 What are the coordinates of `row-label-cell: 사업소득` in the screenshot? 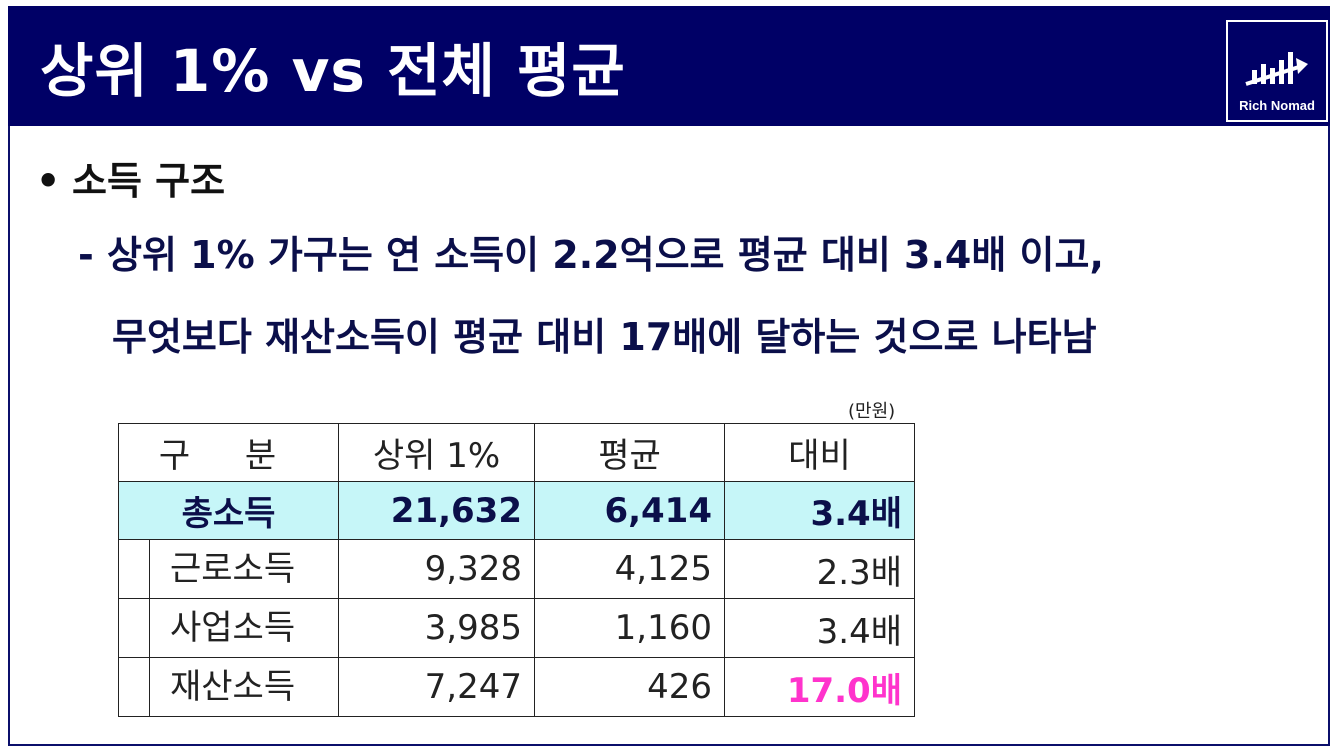 It's located at (228, 628).